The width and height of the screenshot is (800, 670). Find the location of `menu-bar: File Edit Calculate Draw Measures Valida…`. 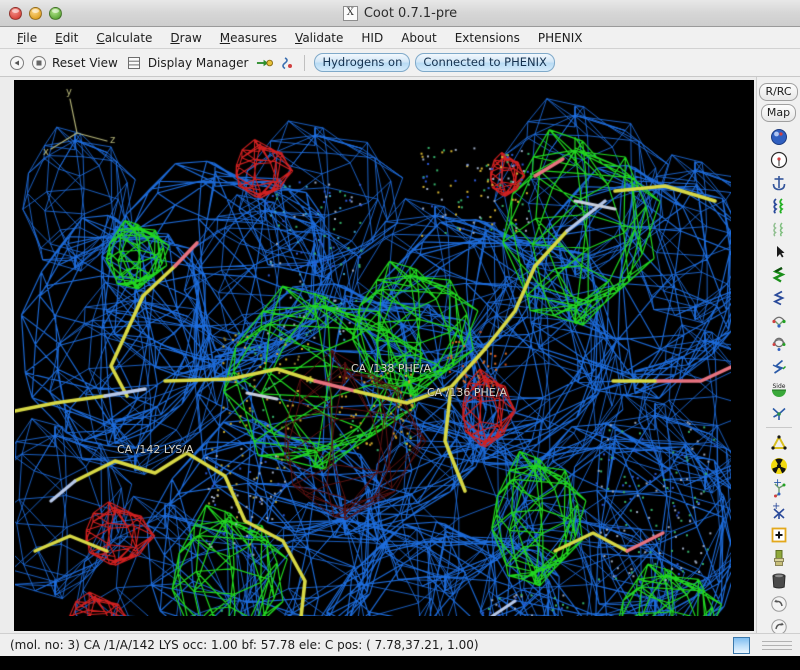

menu-bar: File Edit Calculate Draw Measures Valida… is located at coordinates (400, 38).